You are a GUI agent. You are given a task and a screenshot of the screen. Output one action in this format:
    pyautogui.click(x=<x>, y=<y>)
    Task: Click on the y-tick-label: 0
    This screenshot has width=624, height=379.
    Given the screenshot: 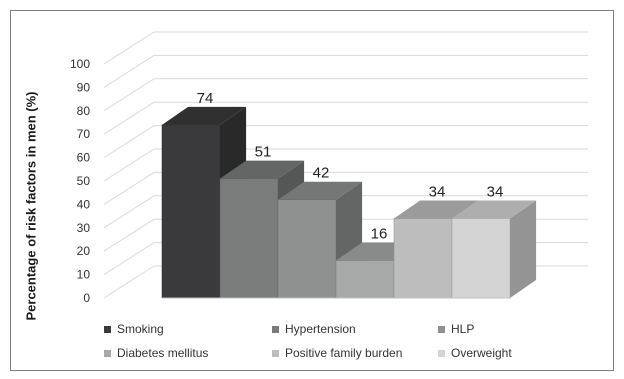 What is the action you would take?
    pyautogui.click(x=86, y=298)
    